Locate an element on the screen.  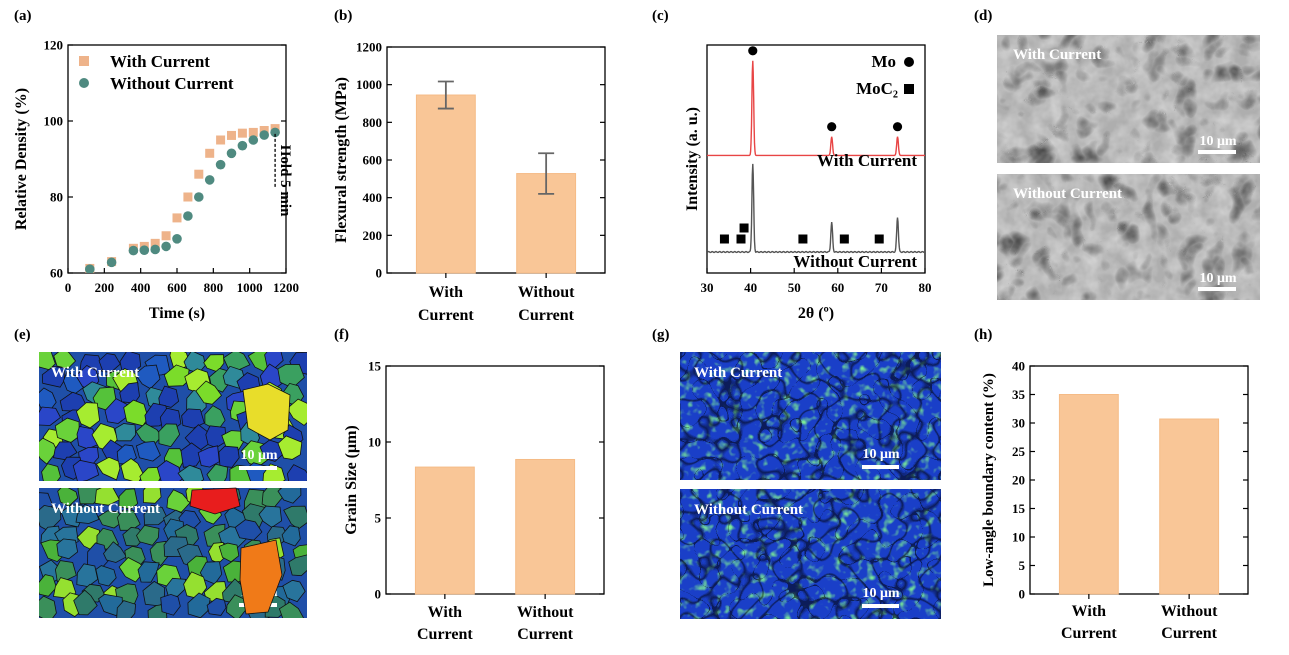
density-x-tick-label: 1000 is located at coordinates (250, 287).